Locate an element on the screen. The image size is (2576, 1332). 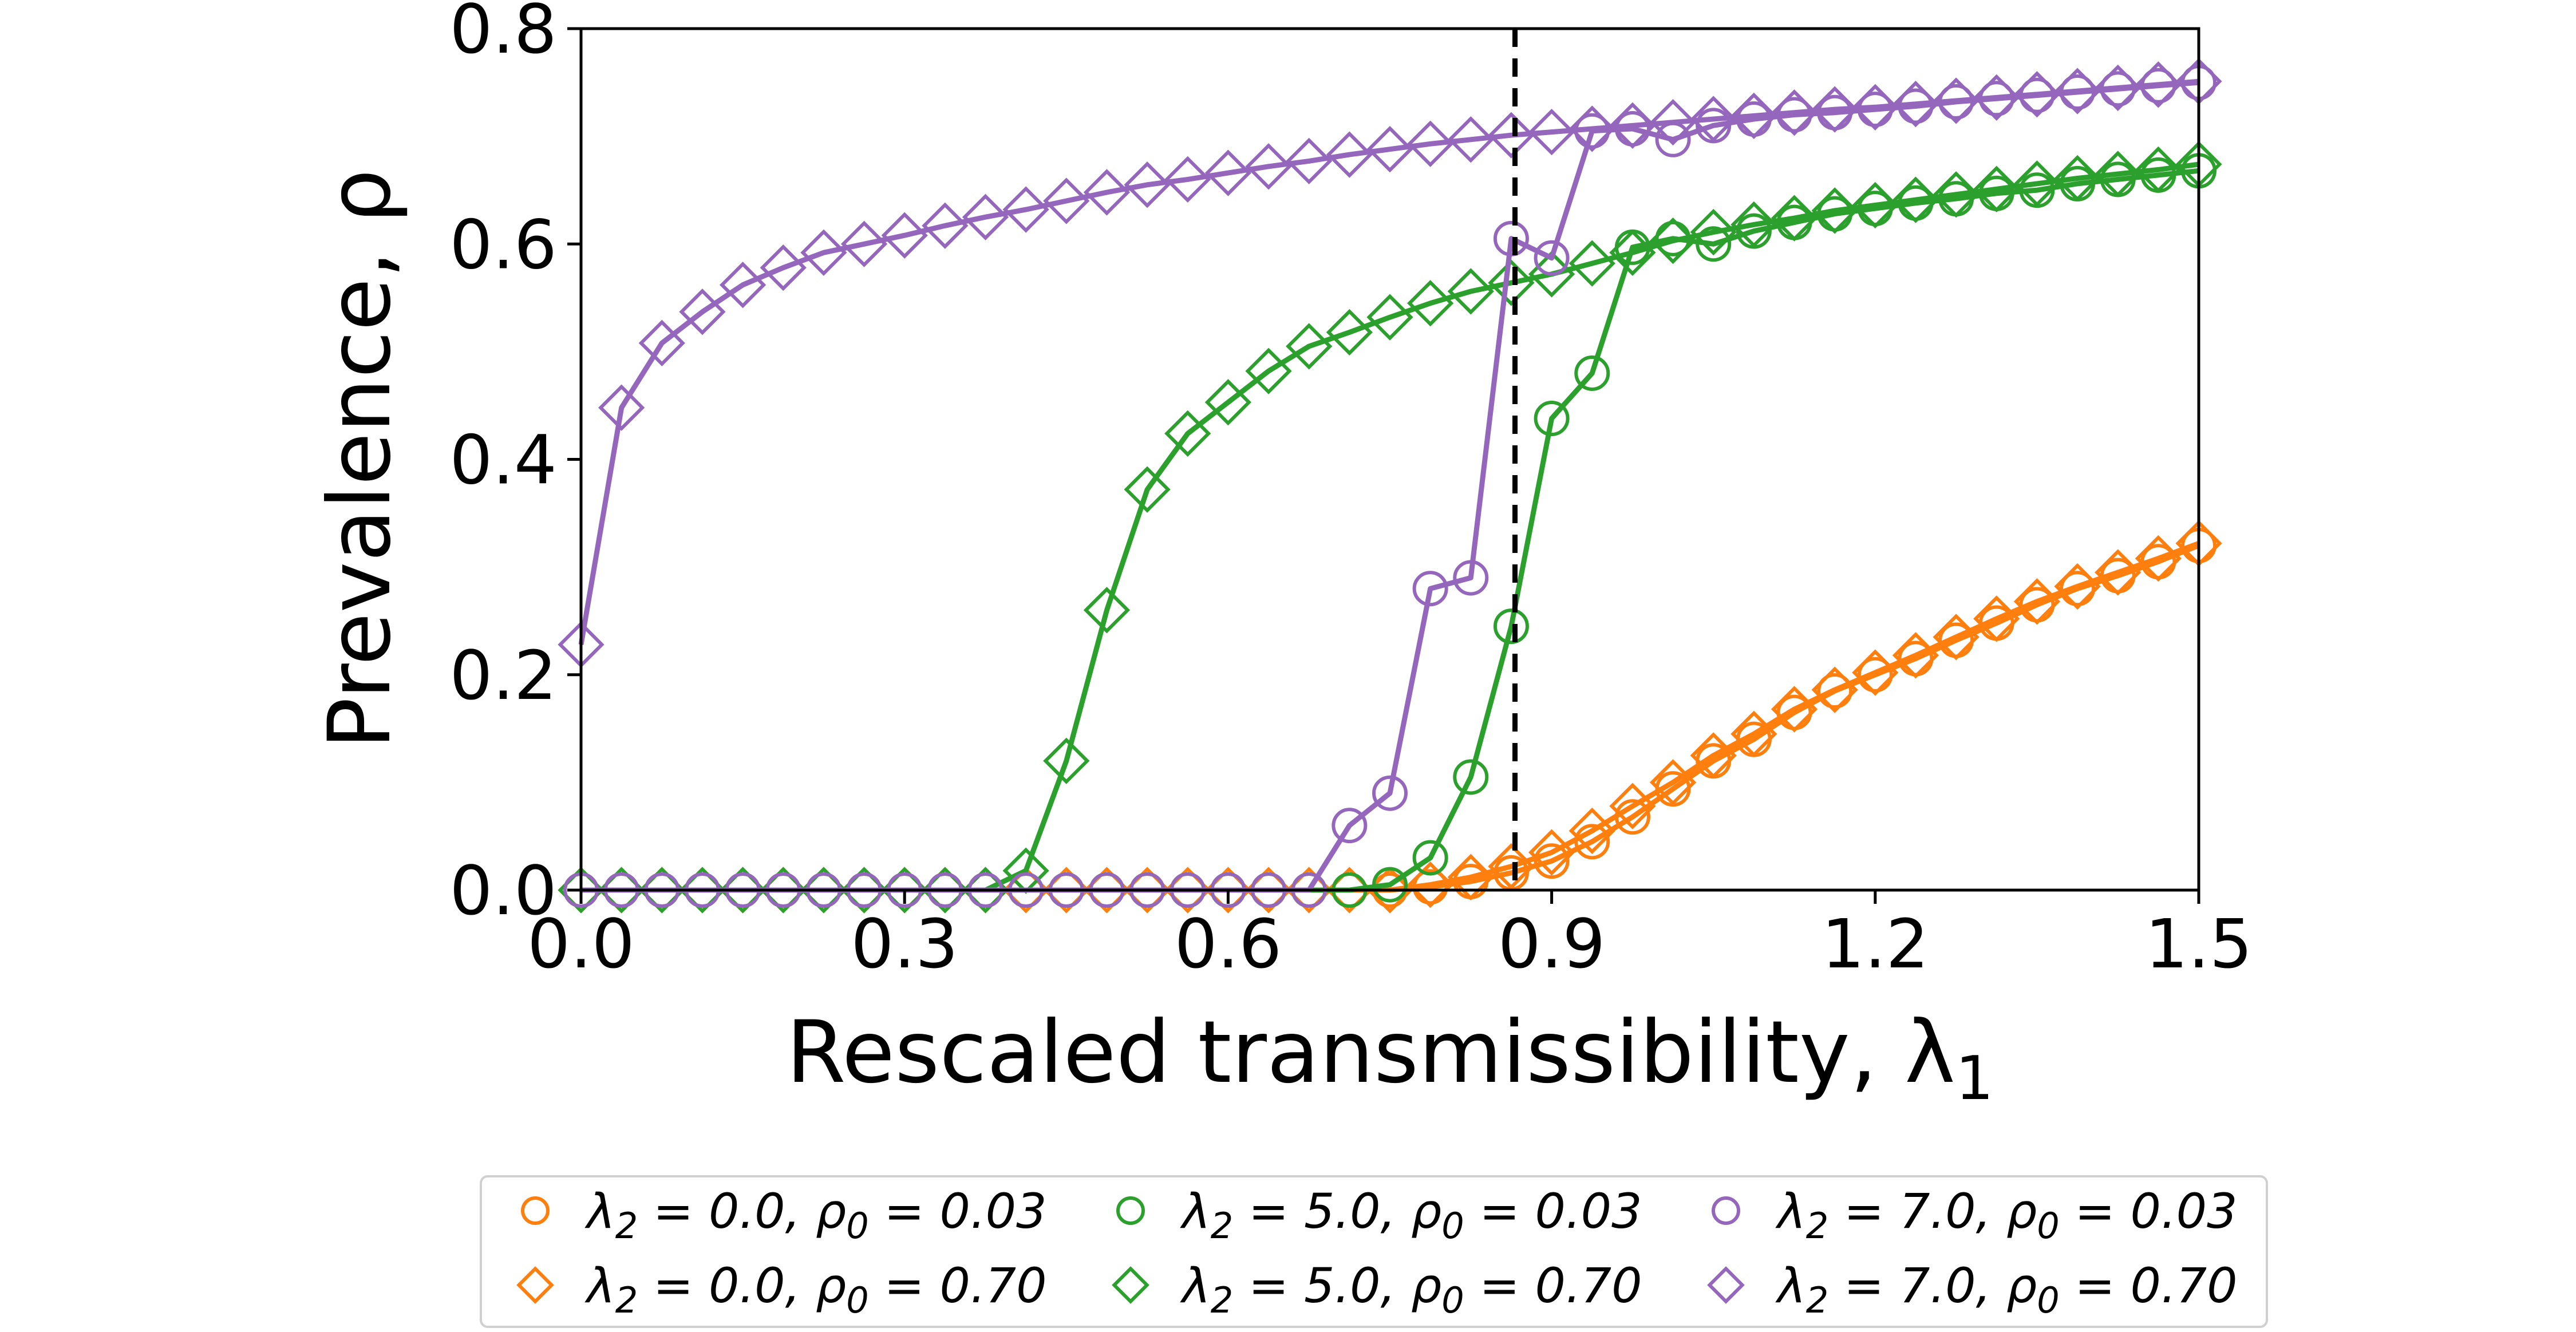
y-tick-label: 0.2 is located at coordinates (503, 675).